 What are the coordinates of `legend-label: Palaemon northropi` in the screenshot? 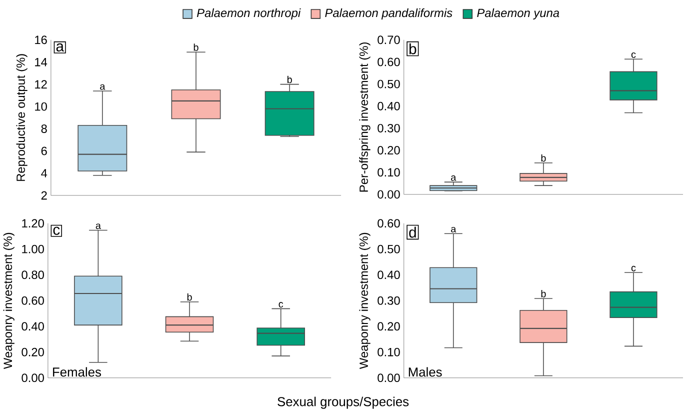 It's located at (248, 14).